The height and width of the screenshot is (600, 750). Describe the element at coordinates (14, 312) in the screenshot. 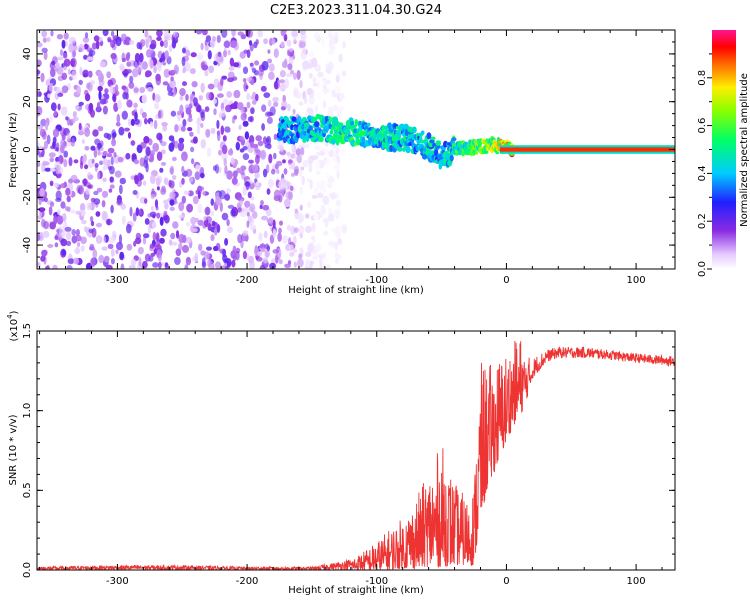

I see `snr-multiplier-close: )` at that location.